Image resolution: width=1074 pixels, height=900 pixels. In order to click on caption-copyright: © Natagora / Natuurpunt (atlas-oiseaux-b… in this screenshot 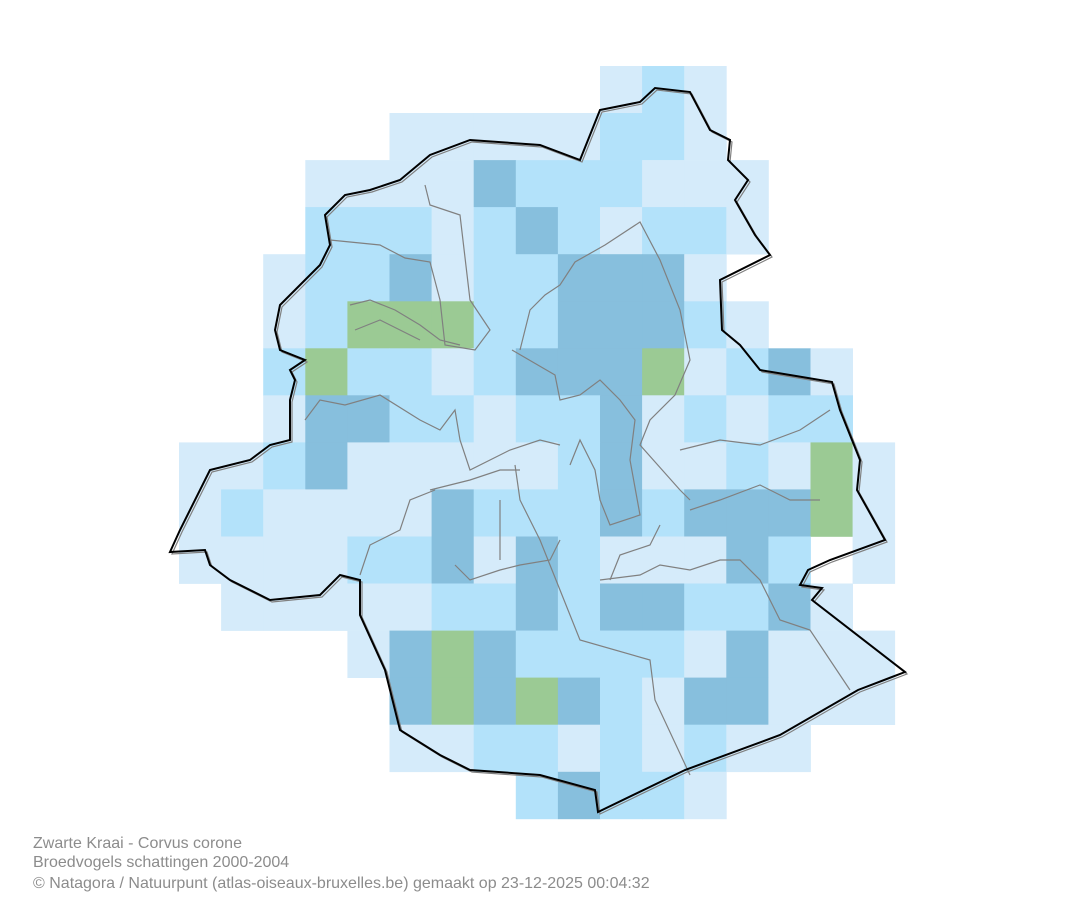, I will do `click(341, 883)`.